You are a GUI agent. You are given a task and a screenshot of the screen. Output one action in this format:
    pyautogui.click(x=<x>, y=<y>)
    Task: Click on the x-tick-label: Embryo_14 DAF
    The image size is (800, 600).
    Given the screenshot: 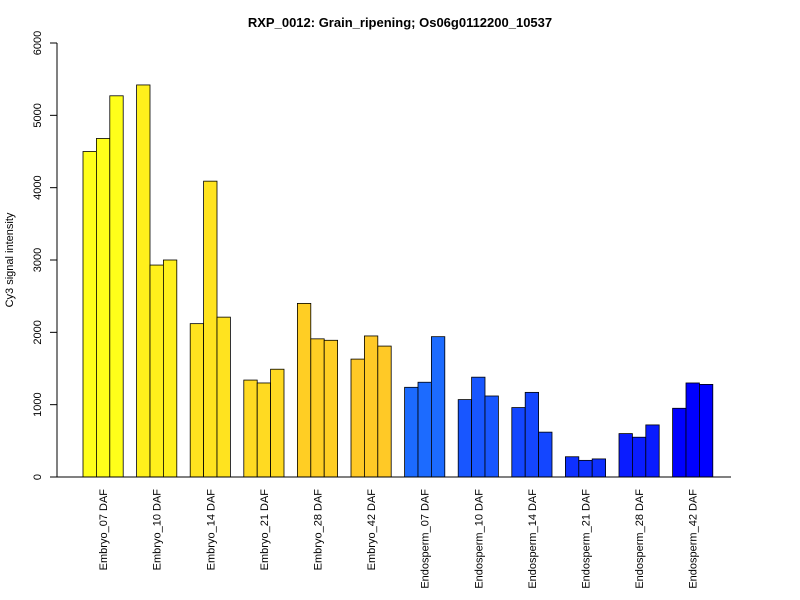 What is the action you would take?
    pyautogui.click(x=211, y=530)
    